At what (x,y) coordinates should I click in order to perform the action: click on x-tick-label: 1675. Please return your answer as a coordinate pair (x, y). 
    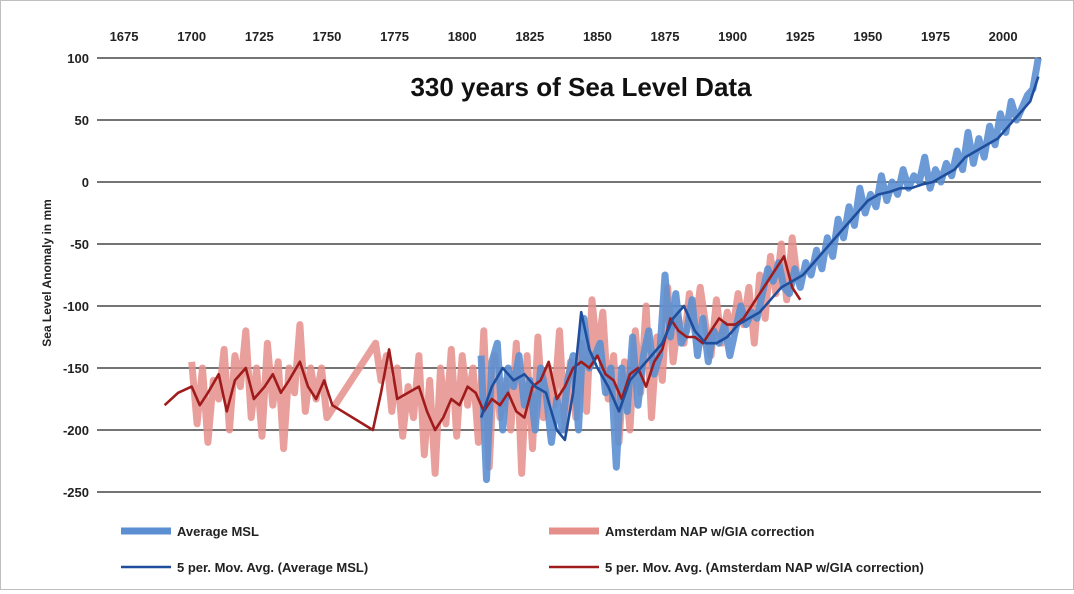
    Looking at the image, I should click on (124, 36).